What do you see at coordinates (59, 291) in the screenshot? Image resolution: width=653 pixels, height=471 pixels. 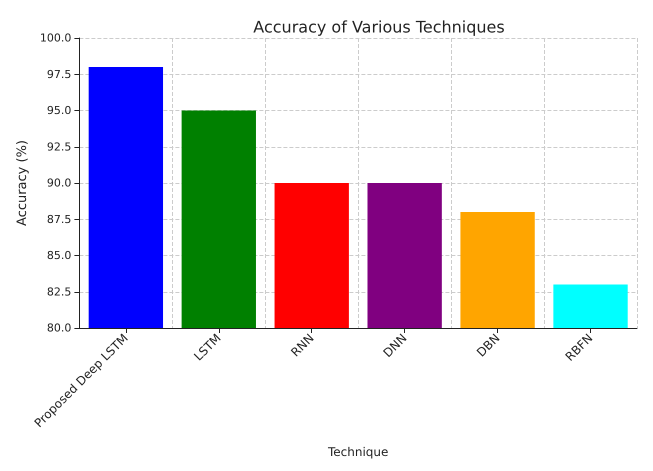 I see `y-tick-label: 82.5` at bounding box center [59, 291].